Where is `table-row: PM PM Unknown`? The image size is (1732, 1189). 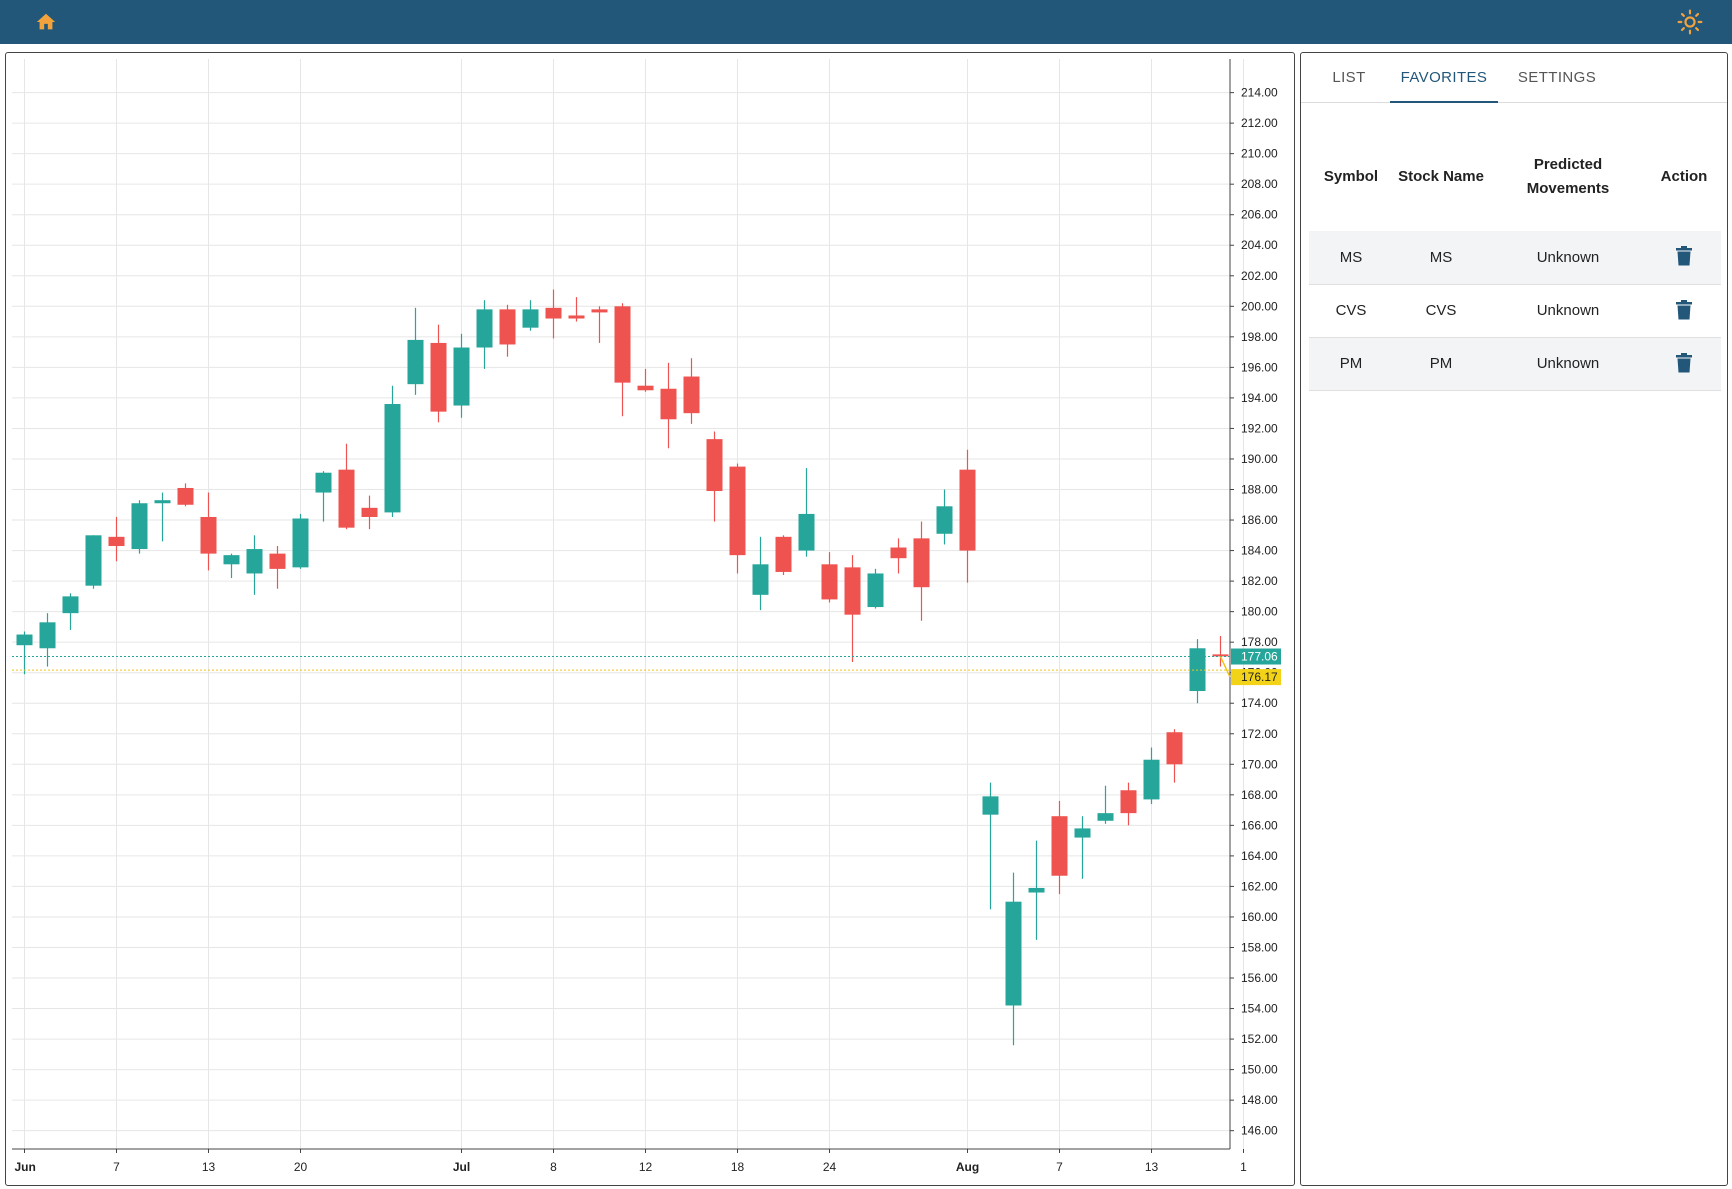 table-row: PM PM Unknown is located at coordinates (1515, 363).